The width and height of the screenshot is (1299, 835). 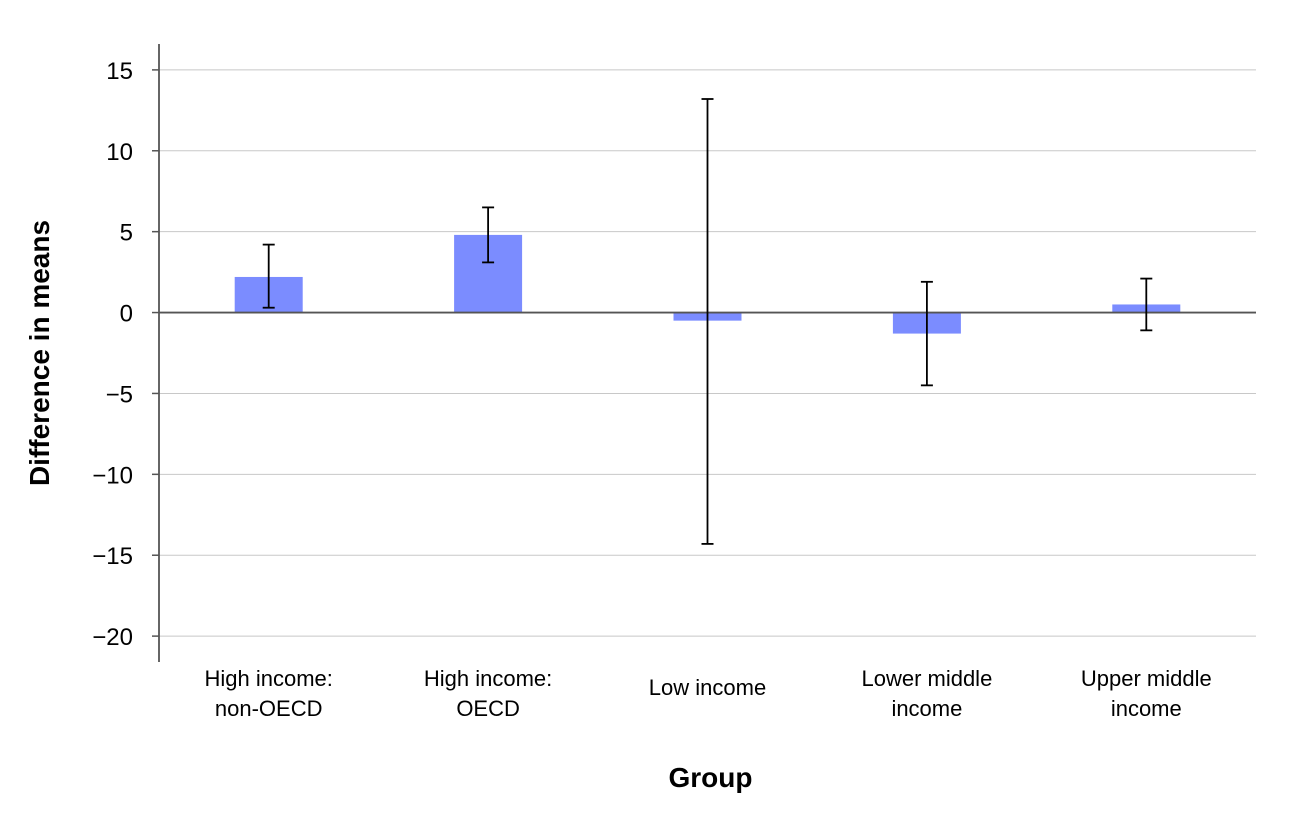 I want to click on y-tick-label: 5, so click(x=126, y=233).